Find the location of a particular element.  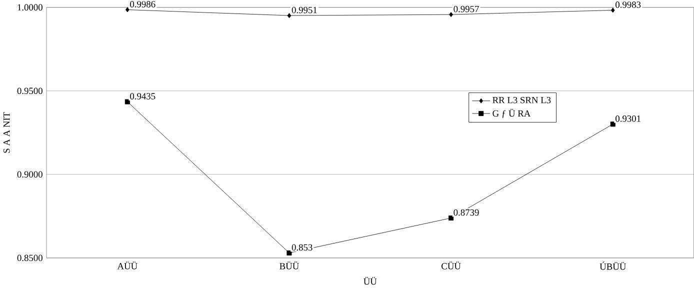

data-label: 0.9983 is located at coordinates (628, 4).